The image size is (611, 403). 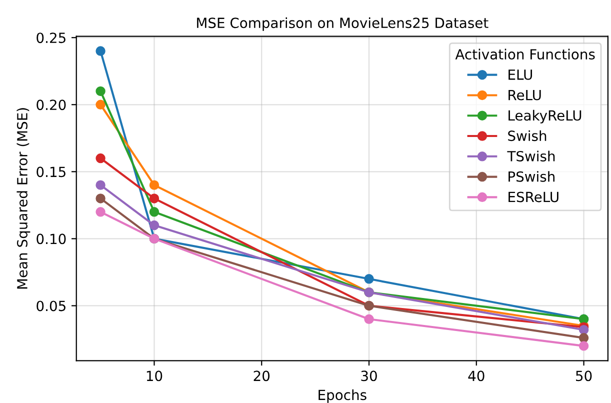 What do you see at coordinates (520, 75) in the screenshot?
I see `legend-label: ELU` at bounding box center [520, 75].